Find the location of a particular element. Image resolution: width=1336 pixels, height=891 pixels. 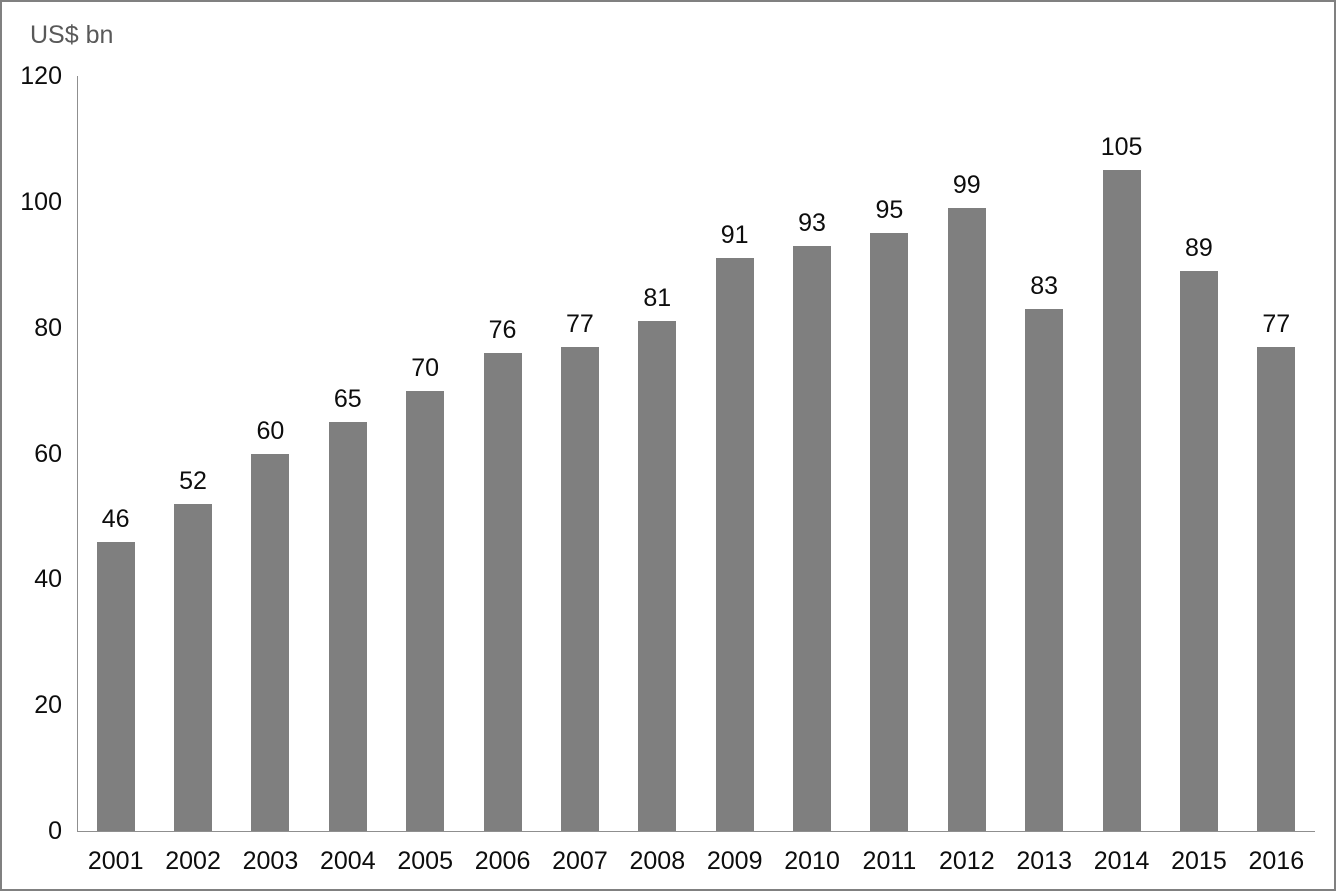

bar-2016 is located at coordinates (1276, 588).